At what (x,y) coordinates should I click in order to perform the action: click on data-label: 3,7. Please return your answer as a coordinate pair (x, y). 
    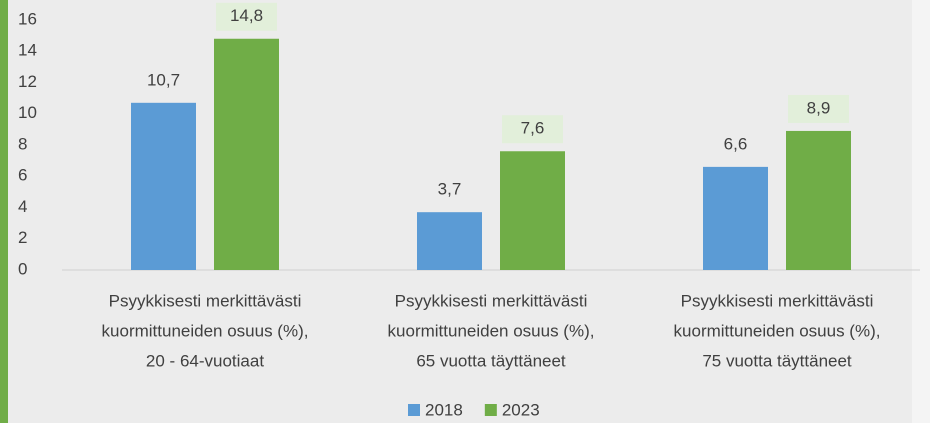
    Looking at the image, I should click on (450, 189).